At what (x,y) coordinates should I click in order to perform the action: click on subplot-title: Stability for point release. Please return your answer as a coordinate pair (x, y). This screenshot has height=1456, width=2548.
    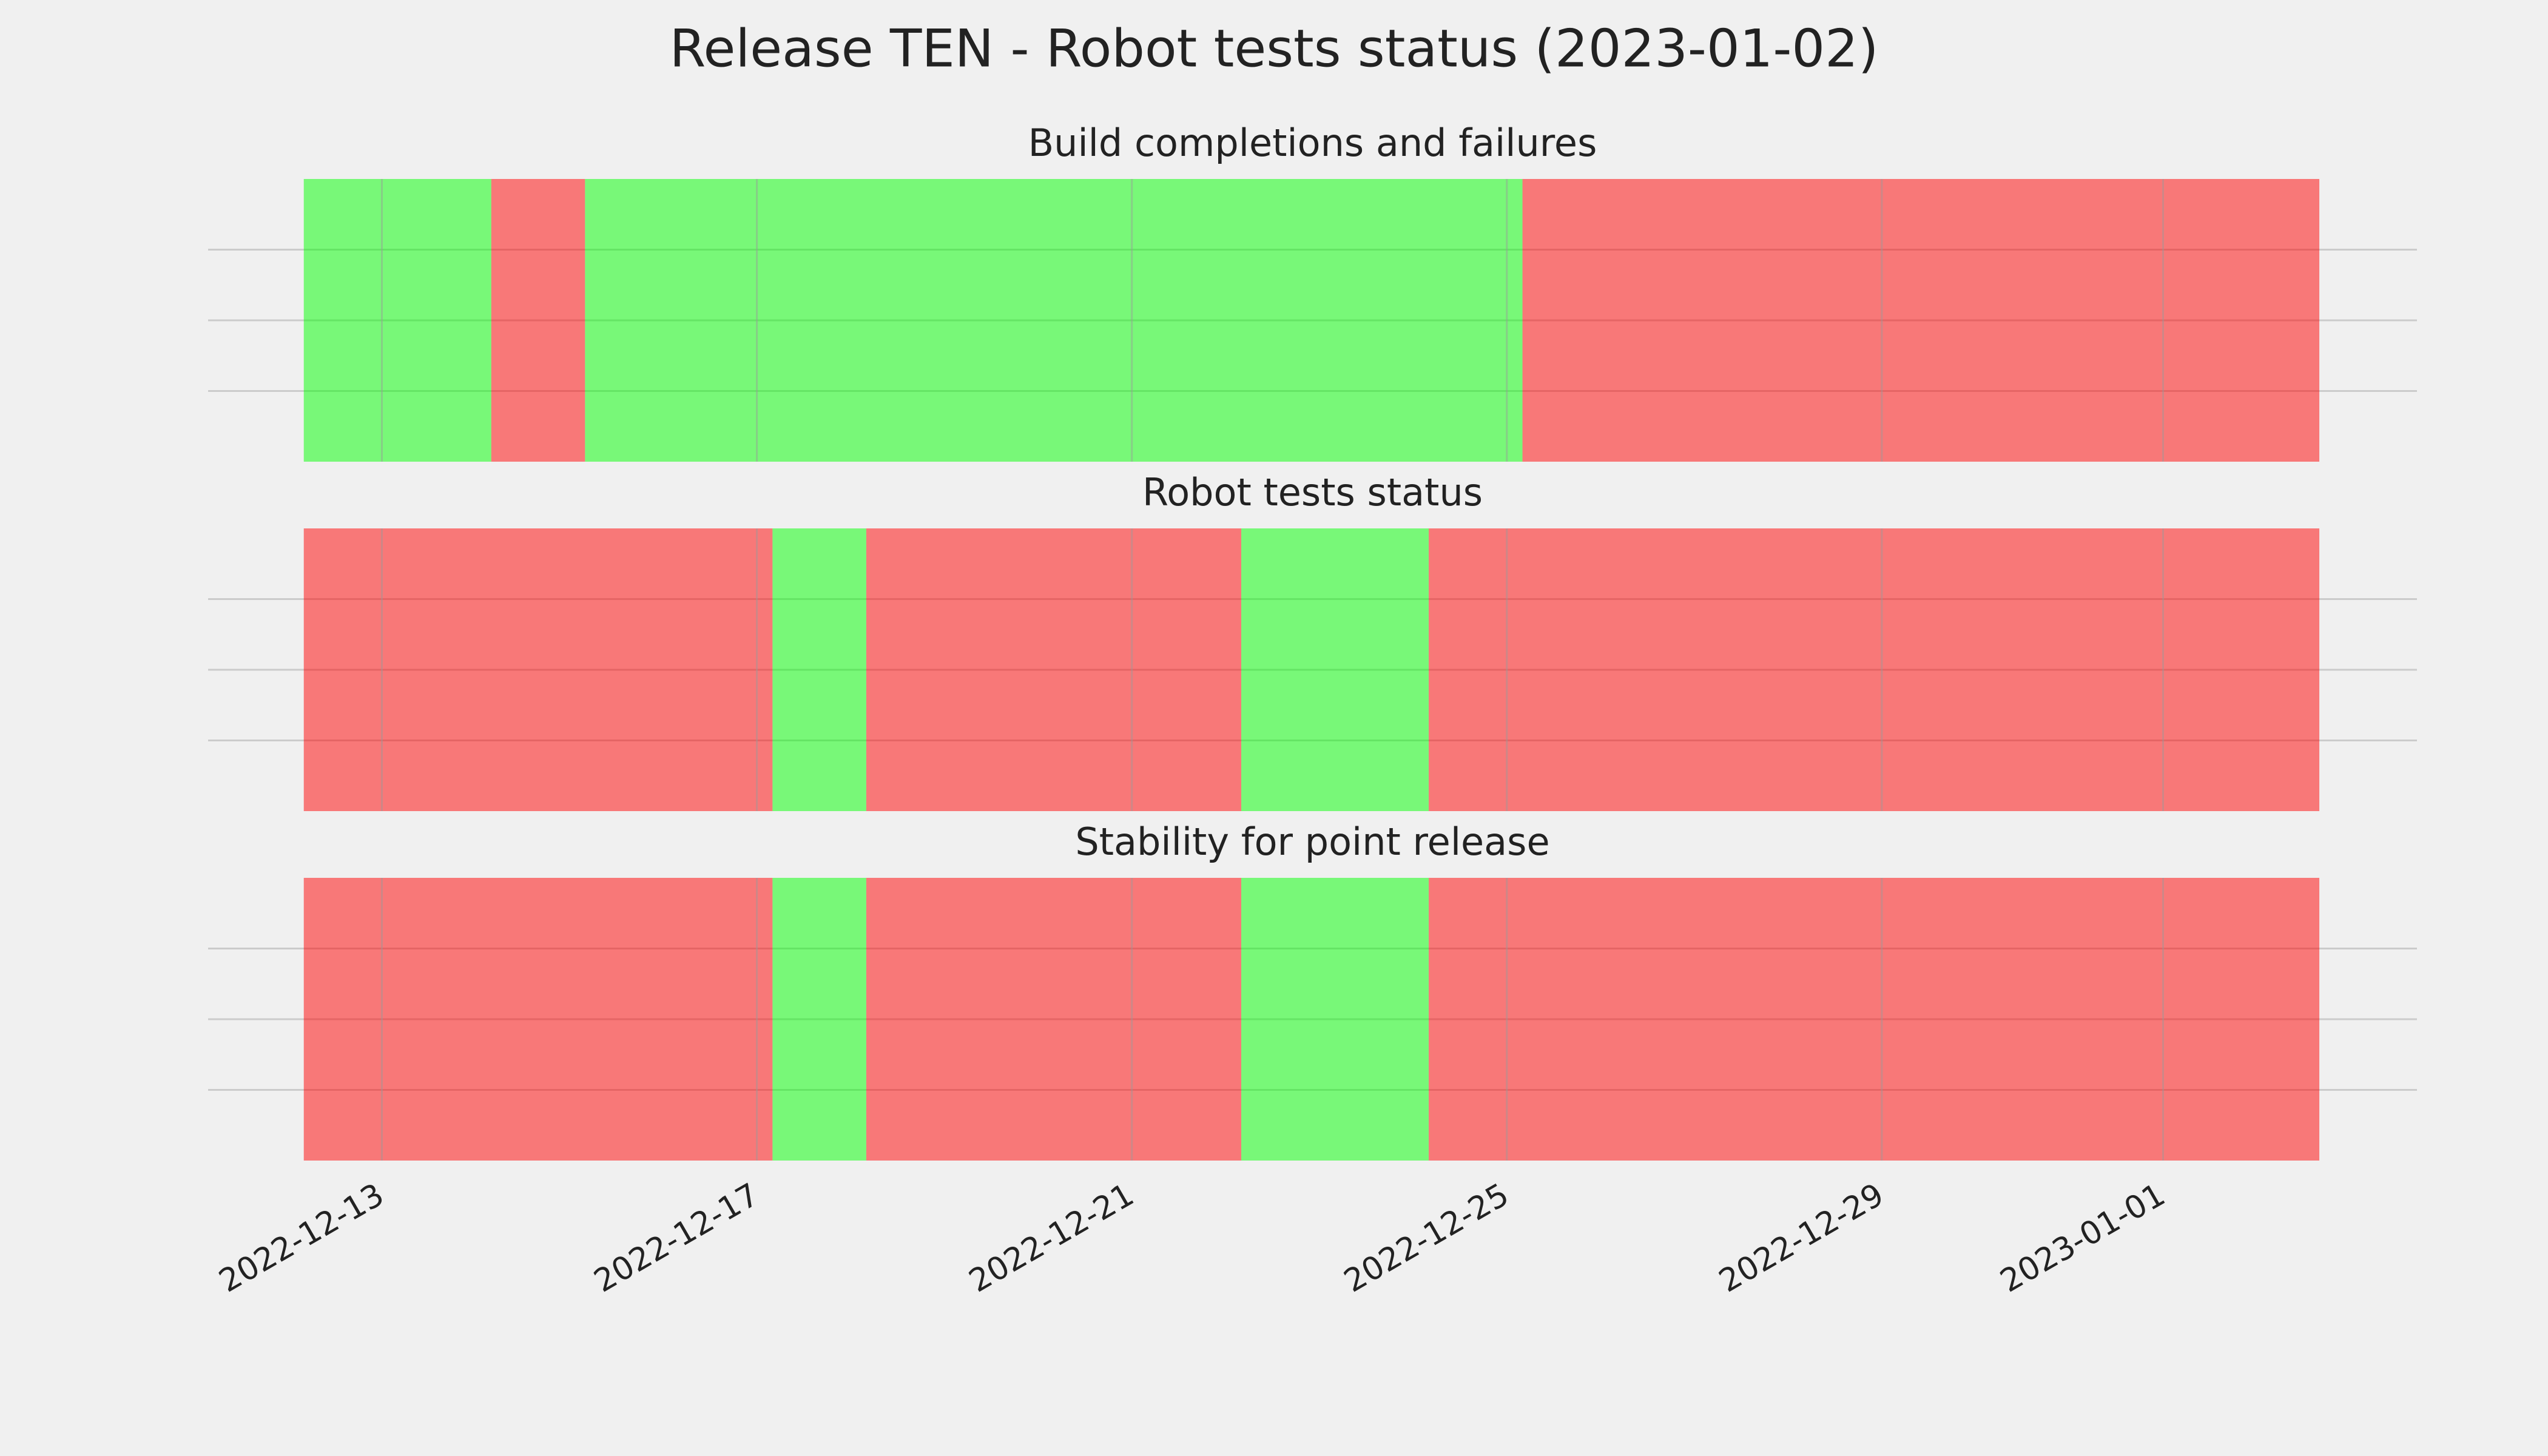
    Looking at the image, I should click on (1312, 842).